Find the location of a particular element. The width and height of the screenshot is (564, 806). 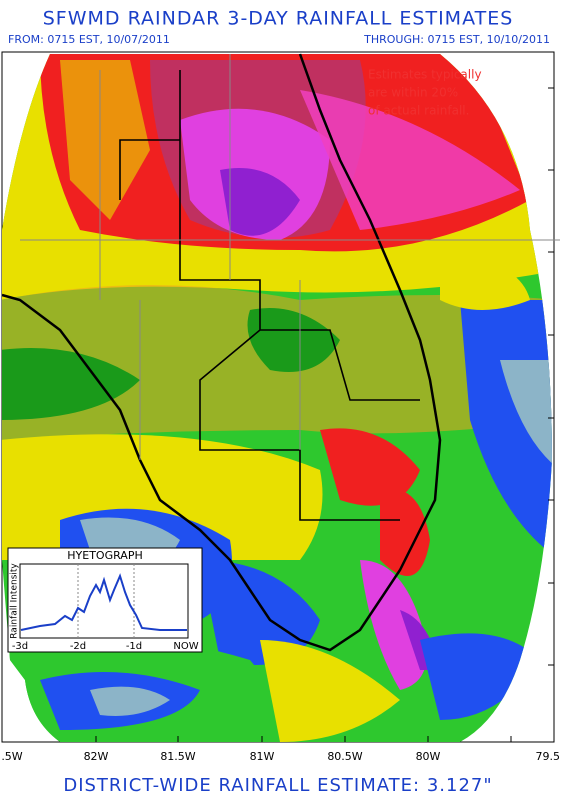

hyetograph-x-label: NOW is located at coordinates (185, 646).